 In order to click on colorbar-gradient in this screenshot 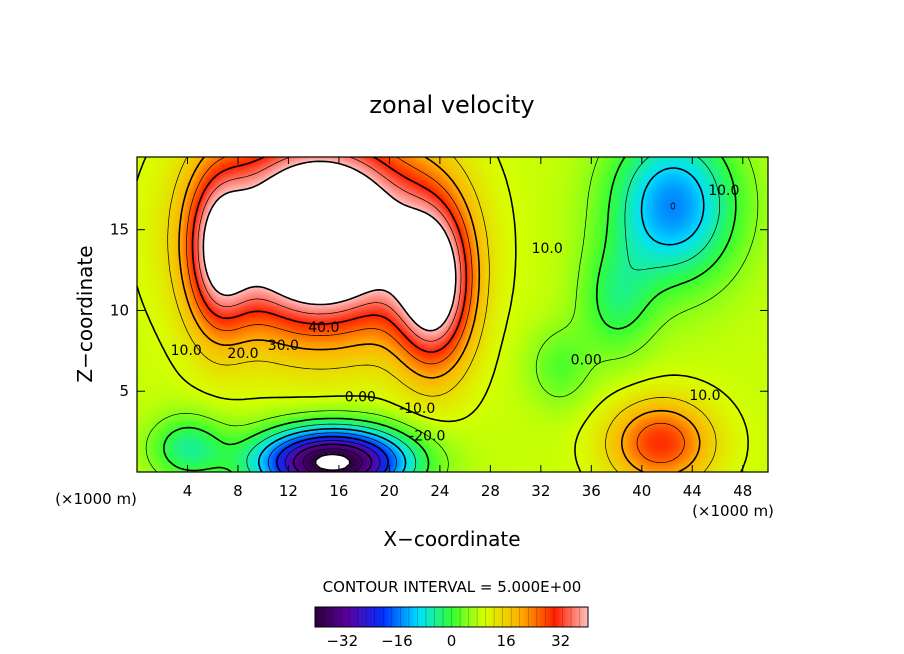, I will do `click(451, 617)`.